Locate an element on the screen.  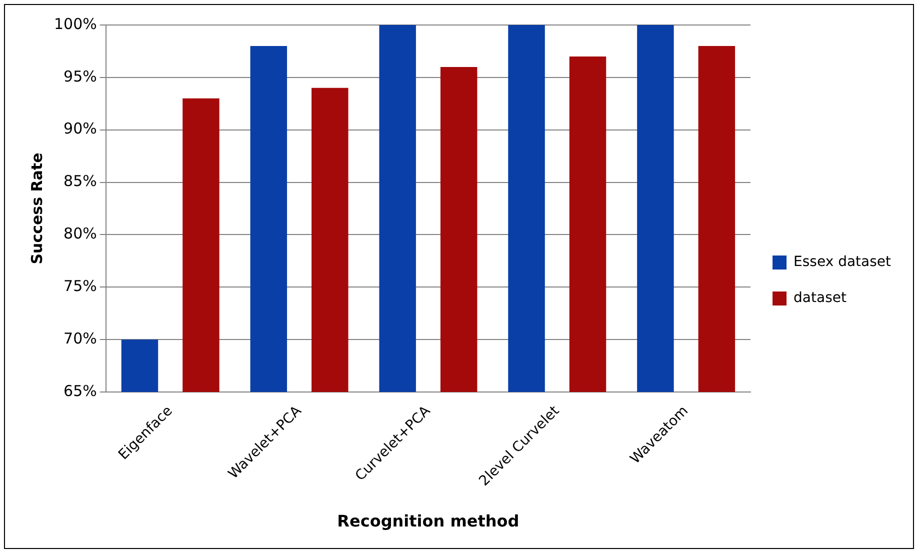
y-axis-title: Success Rate is located at coordinates (37, 208).